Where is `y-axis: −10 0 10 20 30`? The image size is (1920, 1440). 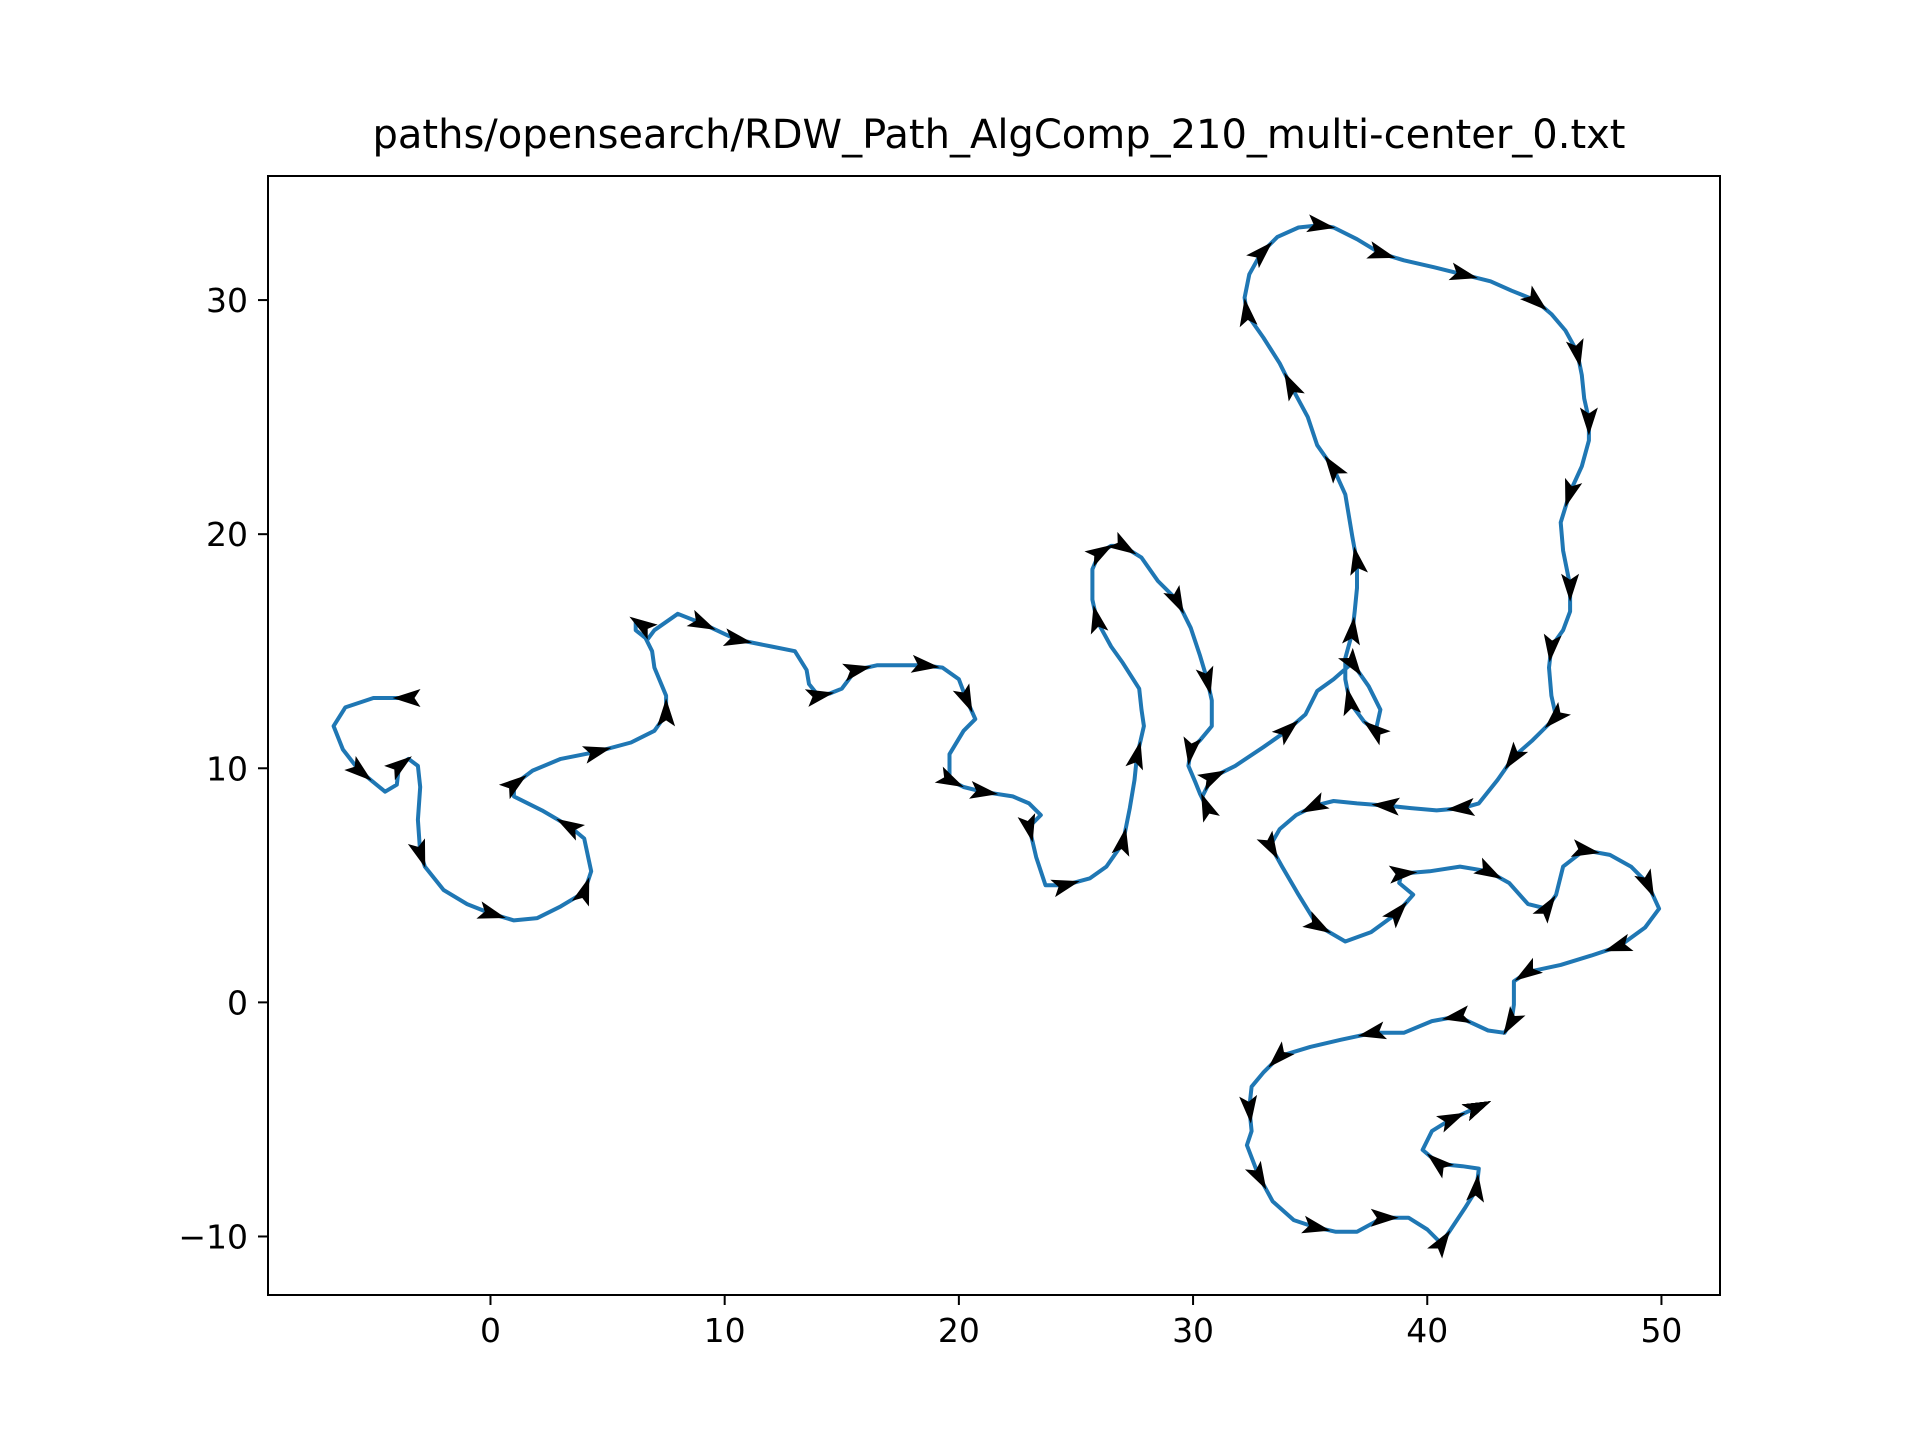 y-axis: −10 0 10 20 30 is located at coordinates (223, 768).